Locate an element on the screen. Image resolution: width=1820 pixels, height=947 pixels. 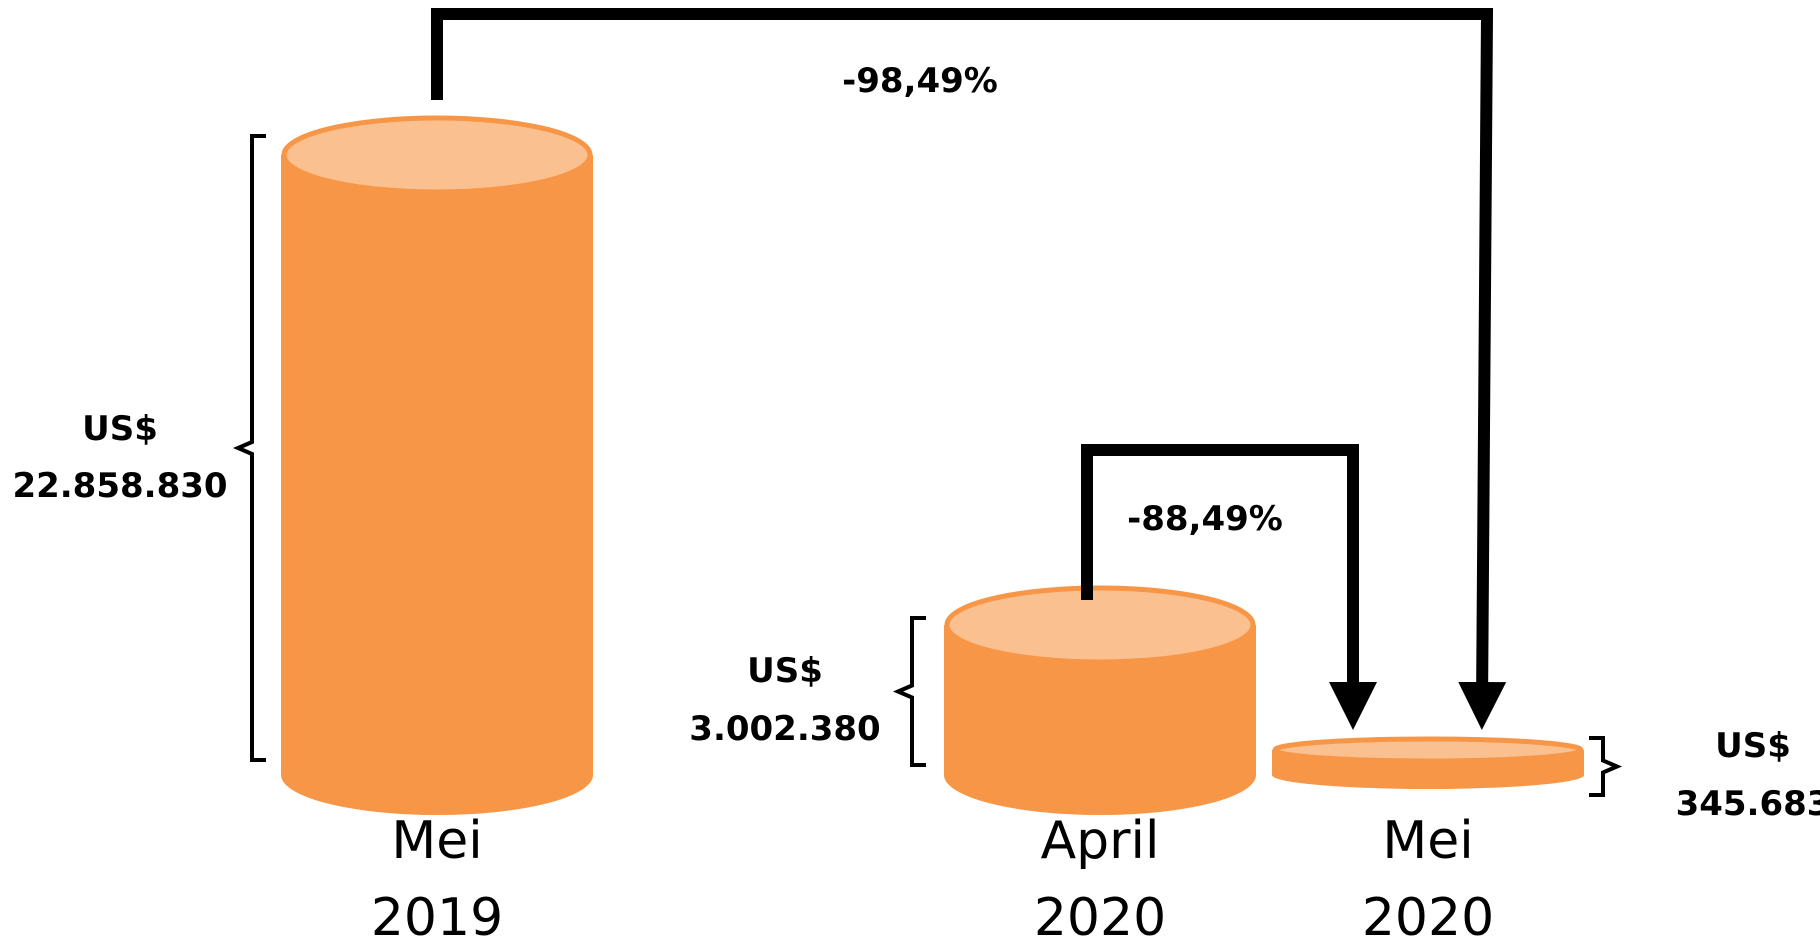
change-percent-label: -98,49% is located at coordinates (920, 81).